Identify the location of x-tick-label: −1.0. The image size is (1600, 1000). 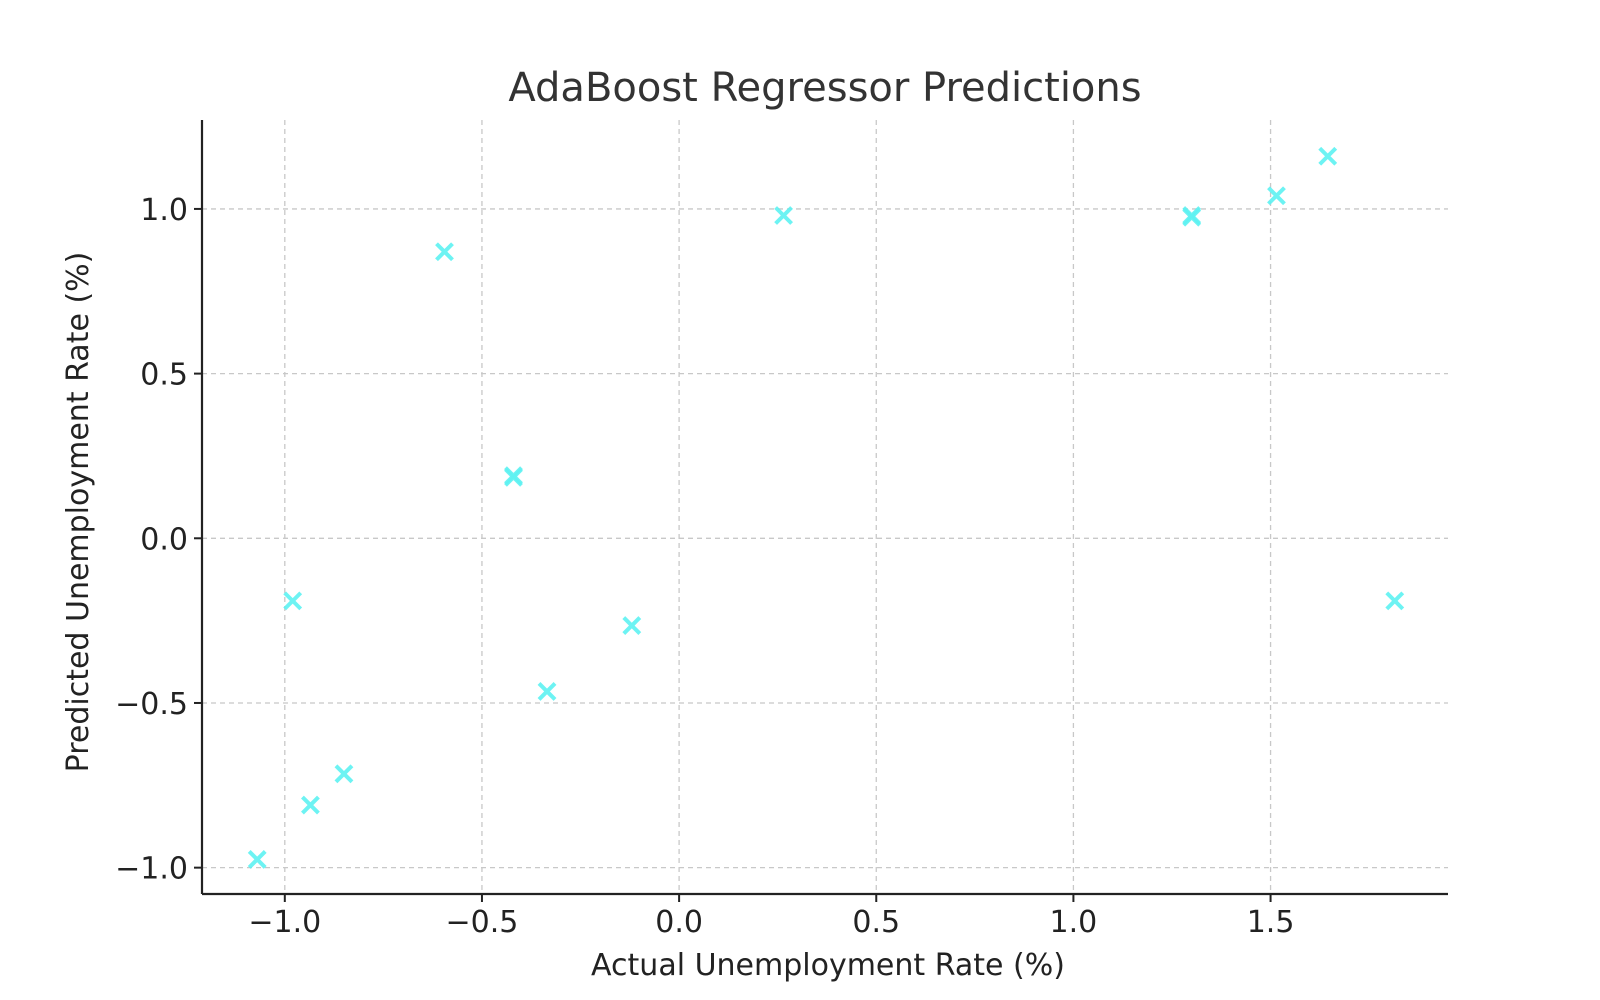
(284, 922).